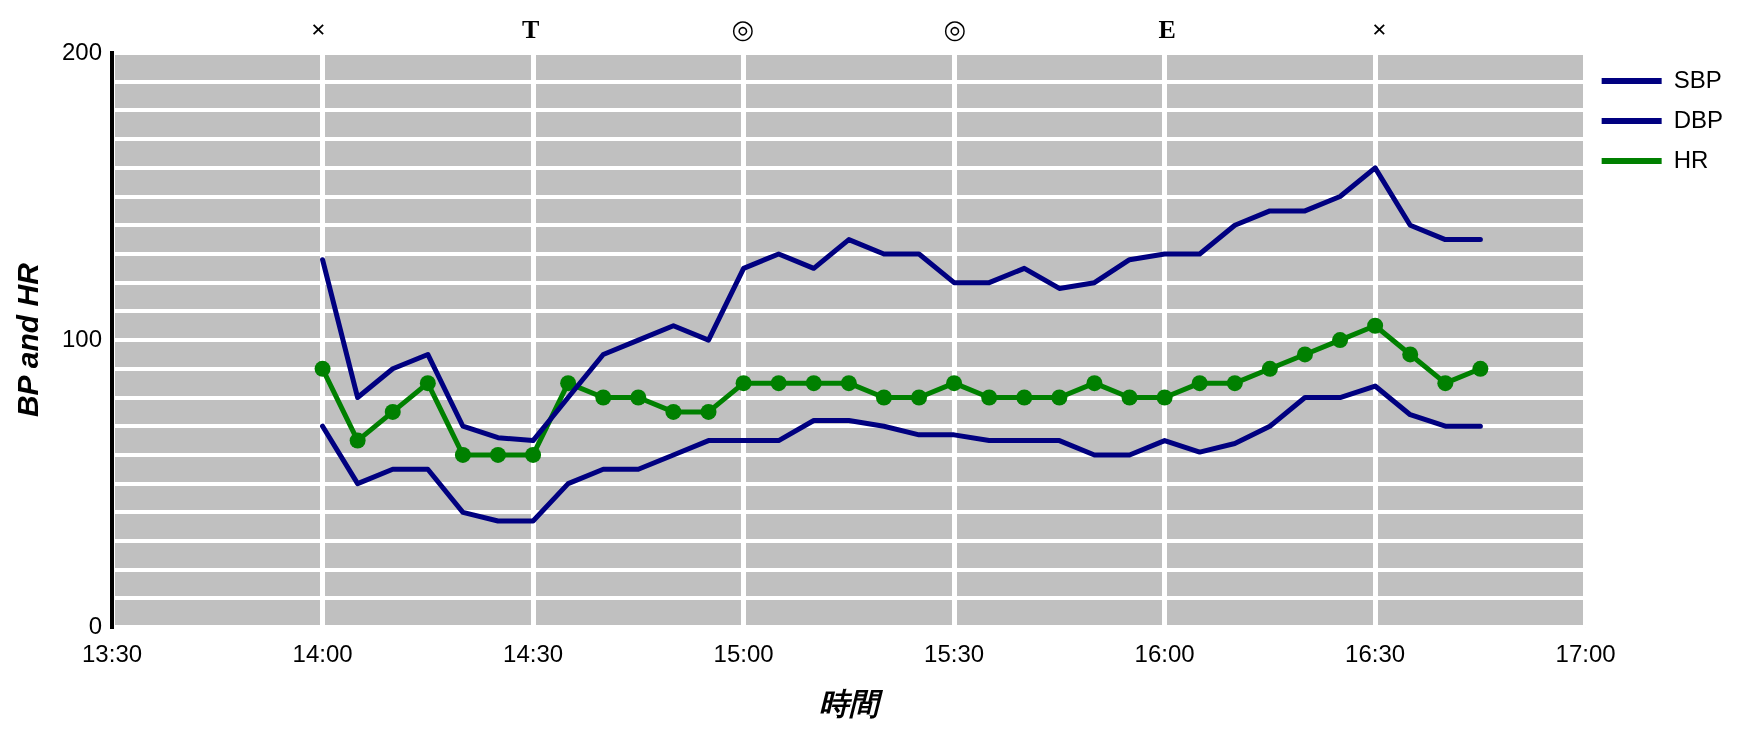 This screenshot has height=742, width=1755. I want to click on y-tick-label: 200, so click(82, 51).